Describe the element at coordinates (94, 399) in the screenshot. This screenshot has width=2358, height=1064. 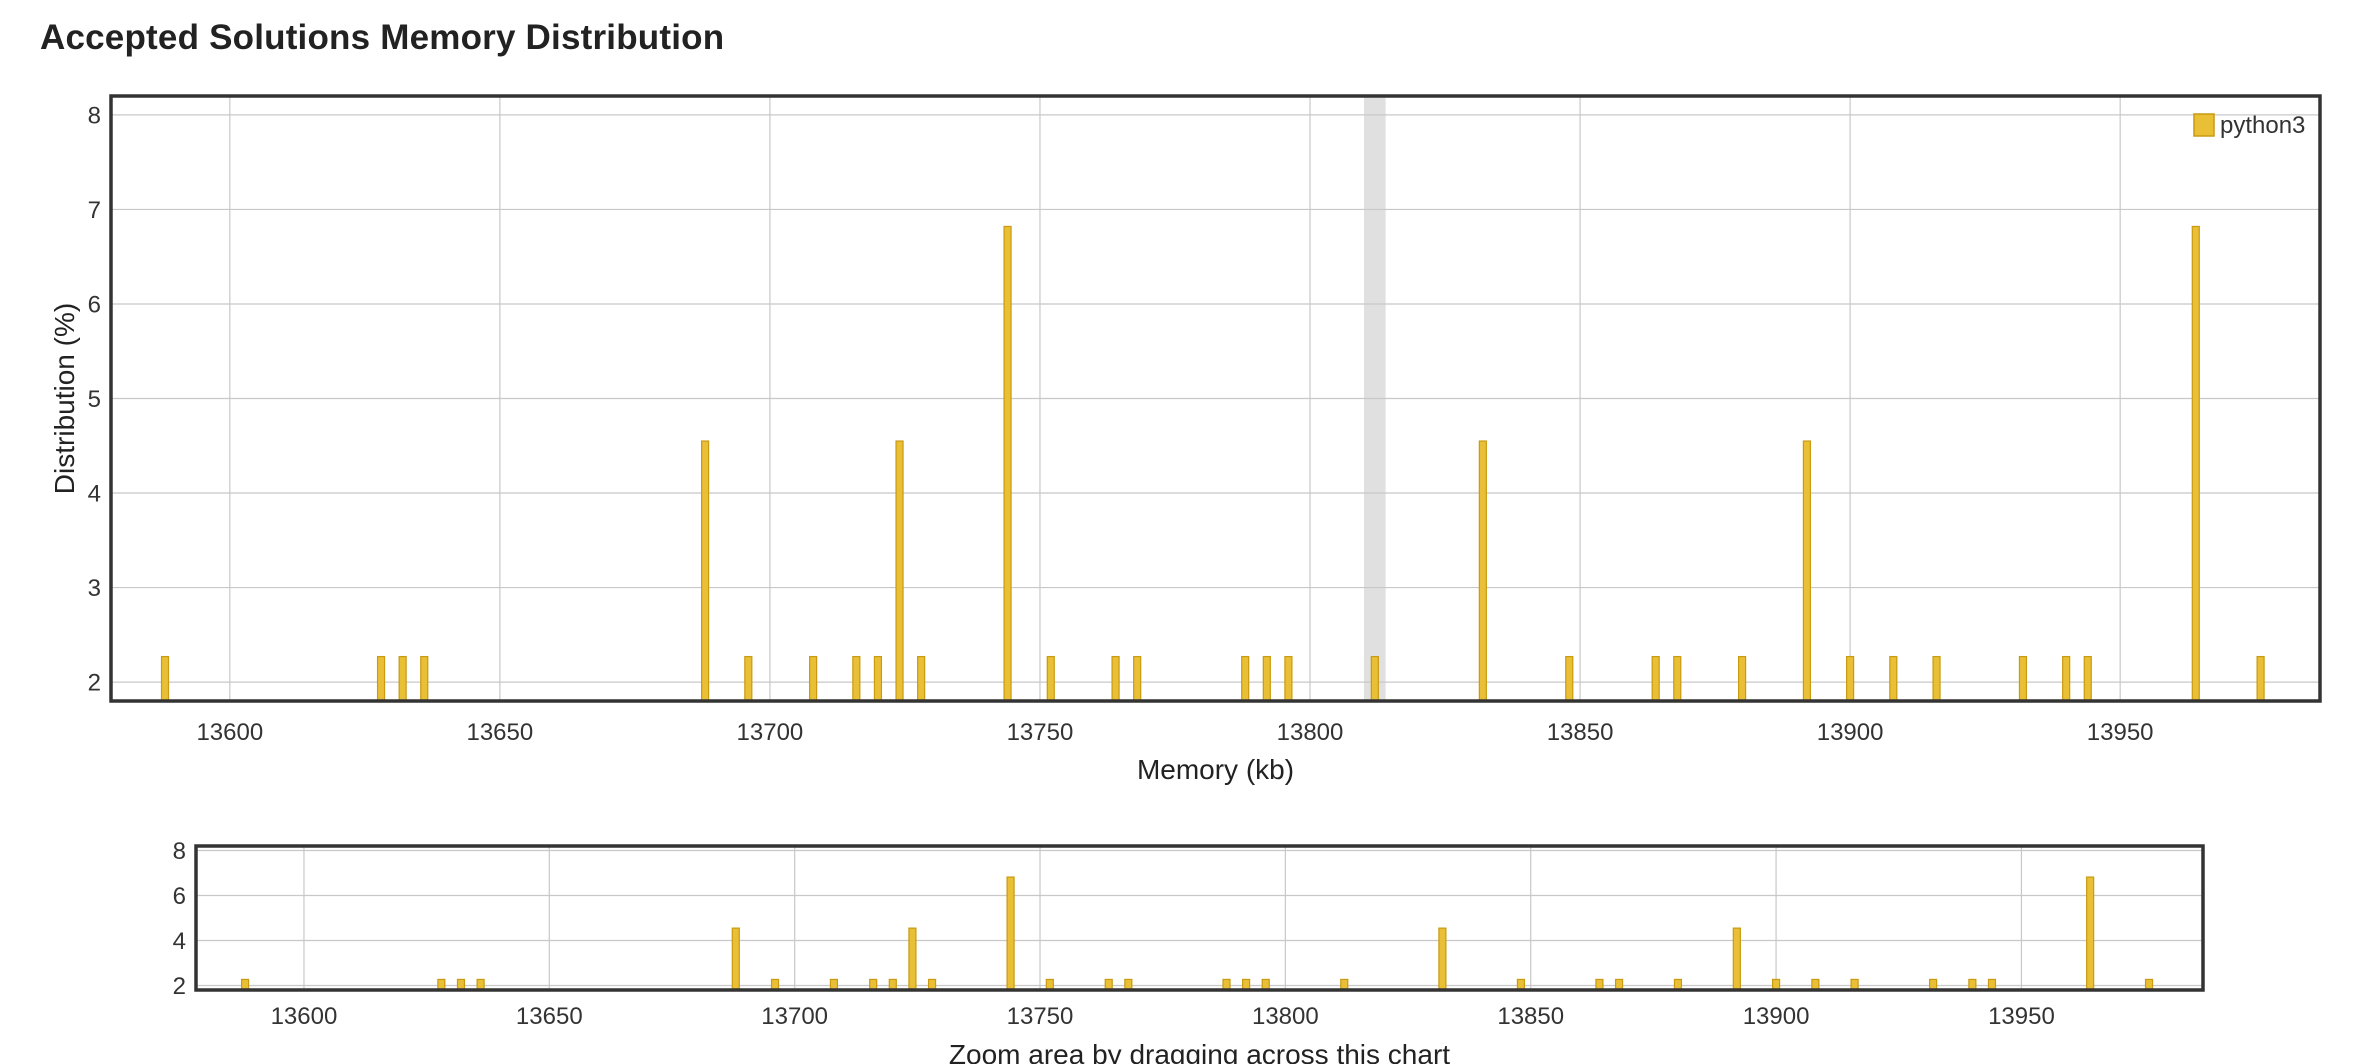
I see `y-tick-label: 5` at that location.